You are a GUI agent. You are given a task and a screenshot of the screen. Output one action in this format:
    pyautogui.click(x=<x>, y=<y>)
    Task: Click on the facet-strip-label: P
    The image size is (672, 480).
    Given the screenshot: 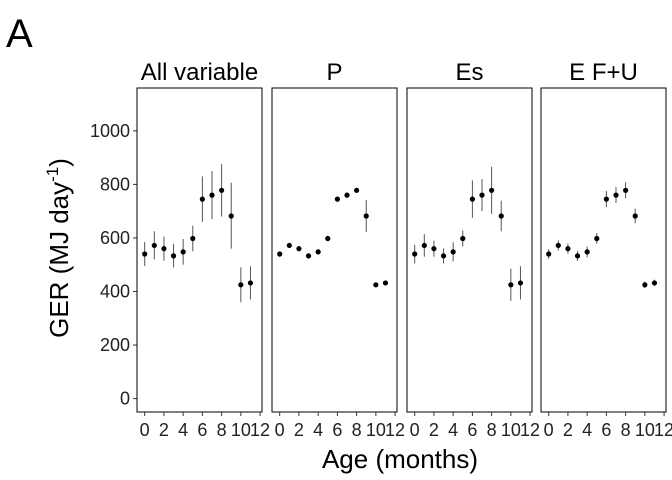 What is the action you would take?
    pyautogui.click(x=334, y=72)
    